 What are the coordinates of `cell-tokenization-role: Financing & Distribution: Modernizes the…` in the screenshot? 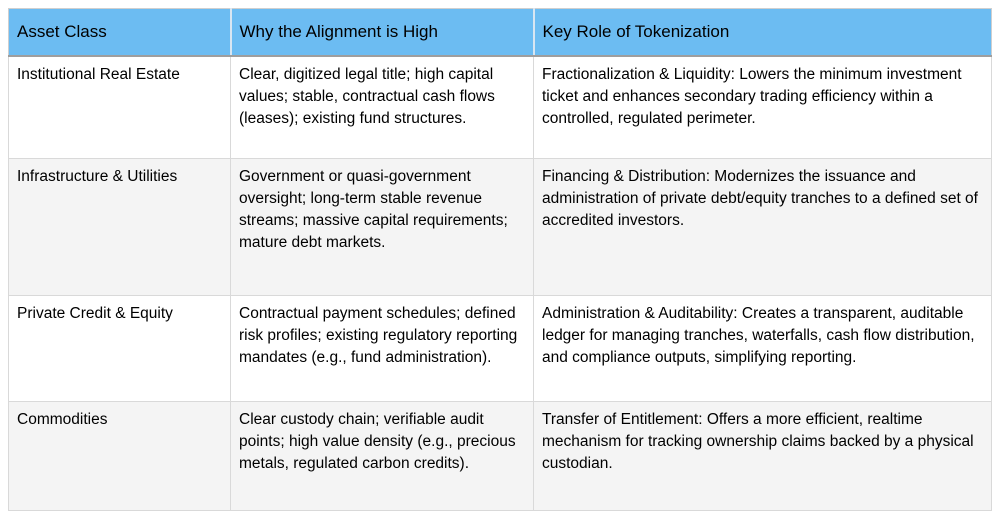 It's located at (762, 227).